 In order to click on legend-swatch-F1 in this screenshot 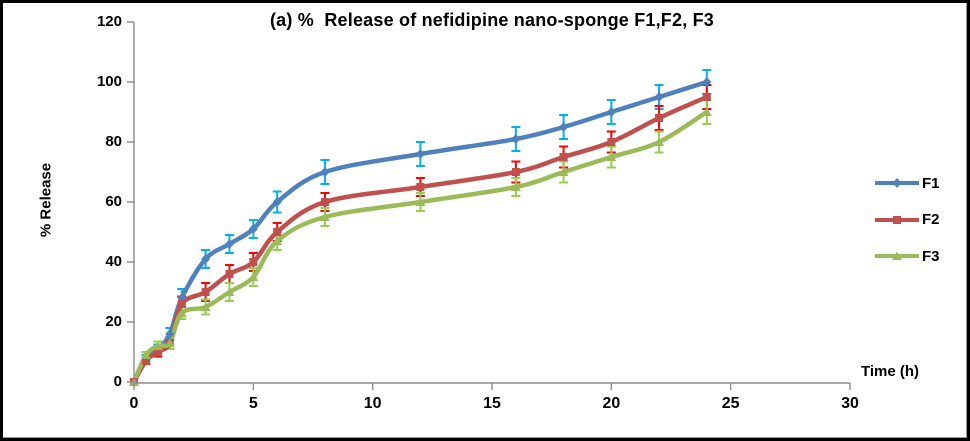, I will do `click(897, 183)`.